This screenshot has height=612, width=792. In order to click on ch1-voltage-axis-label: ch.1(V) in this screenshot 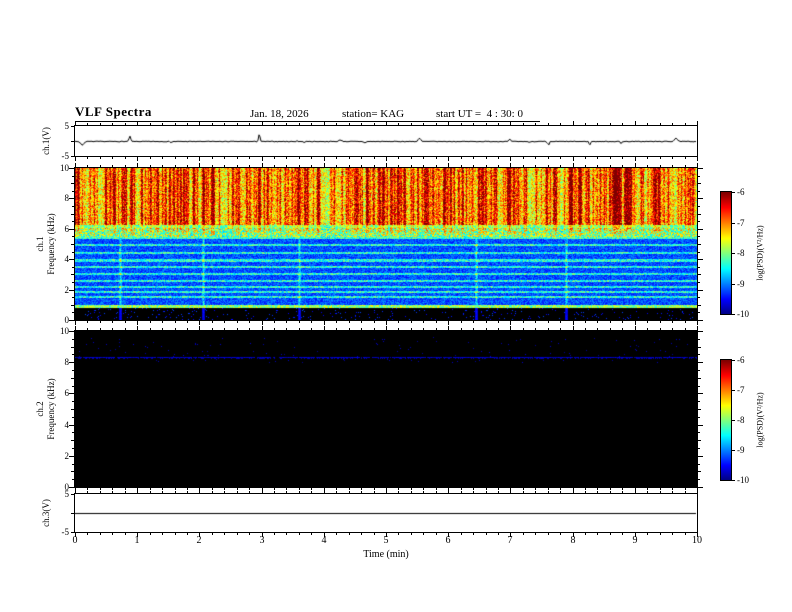, I will do `click(46, 141)`.